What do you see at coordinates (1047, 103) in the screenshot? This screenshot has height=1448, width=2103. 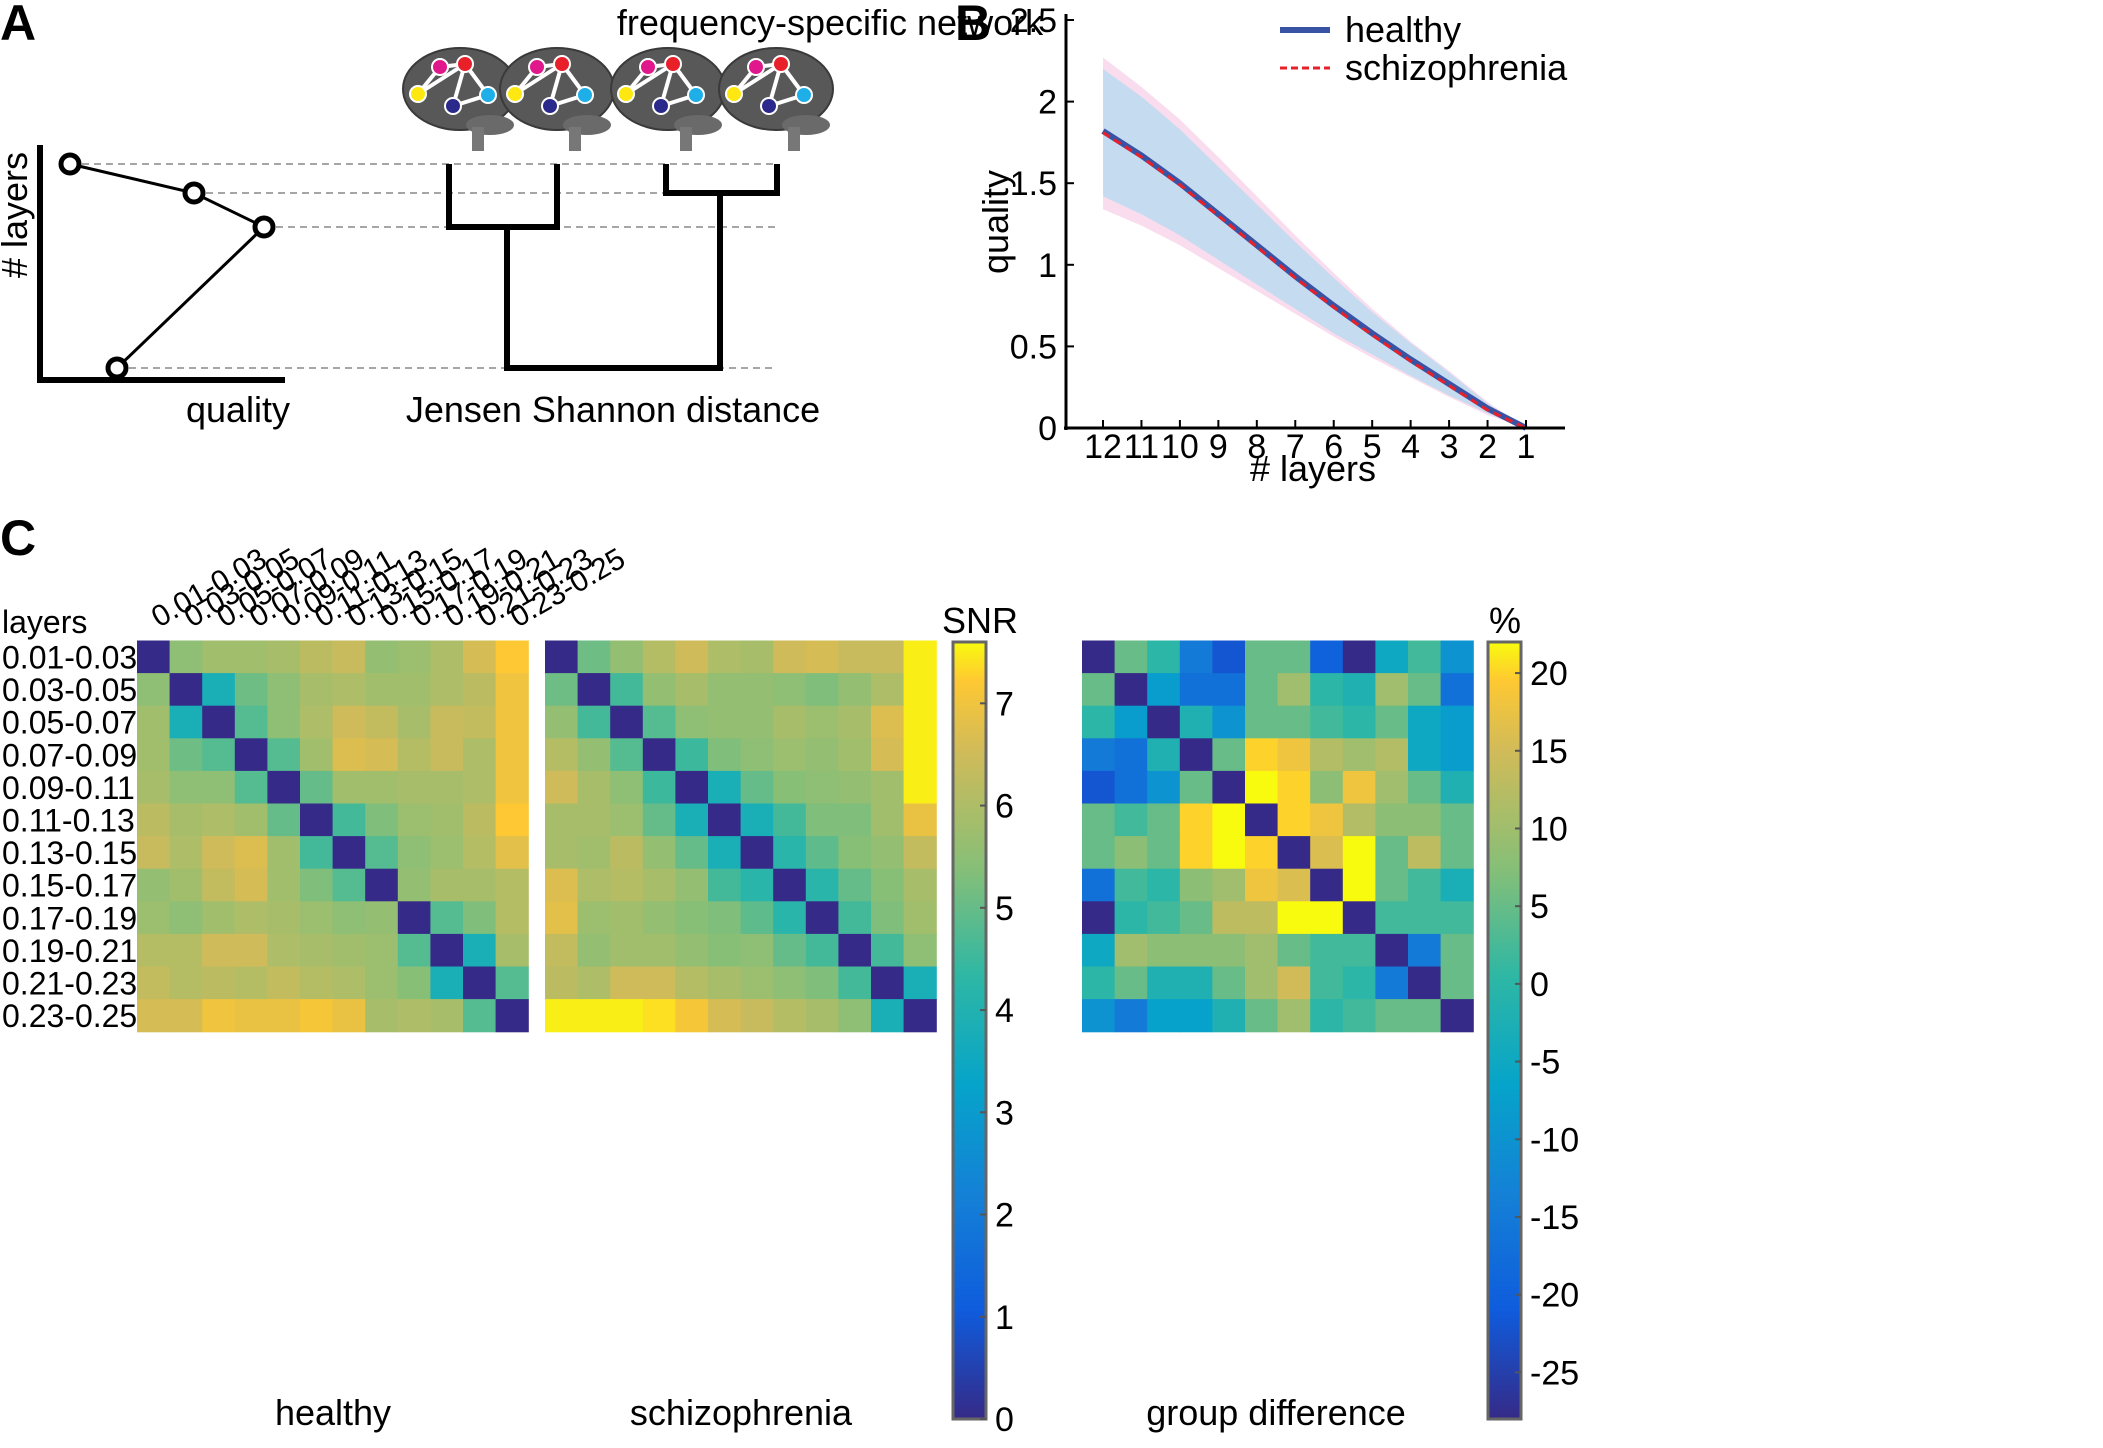 I see `y-tick-label: 2` at bounding box center [1047, 103].